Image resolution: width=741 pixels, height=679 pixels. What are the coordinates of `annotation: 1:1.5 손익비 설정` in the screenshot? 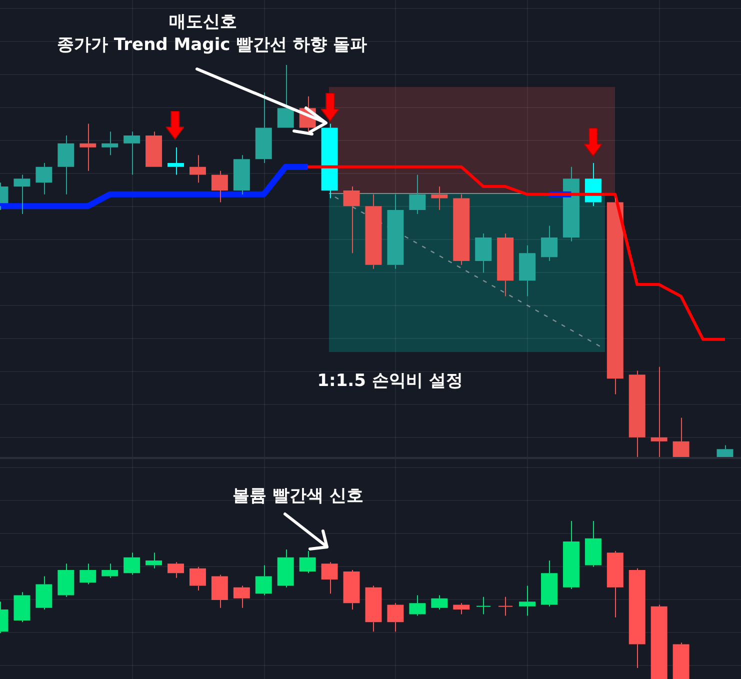 It's located at (390, 381).